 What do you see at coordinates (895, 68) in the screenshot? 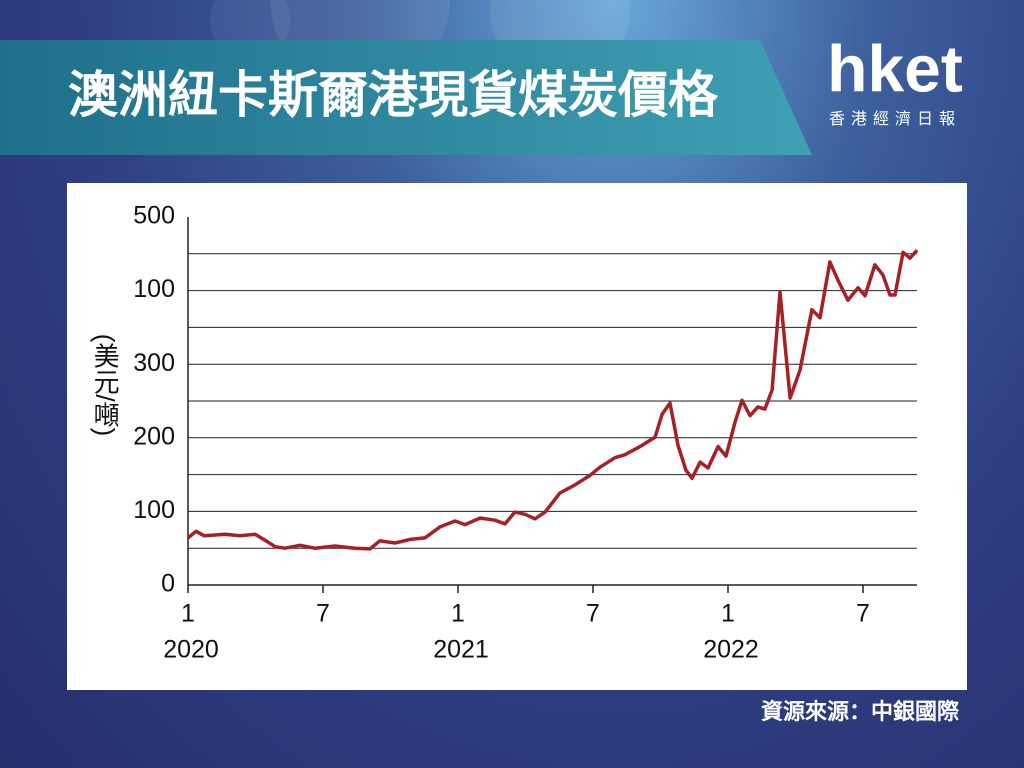
I see `logo: hket` at bounding box center [895, 68].